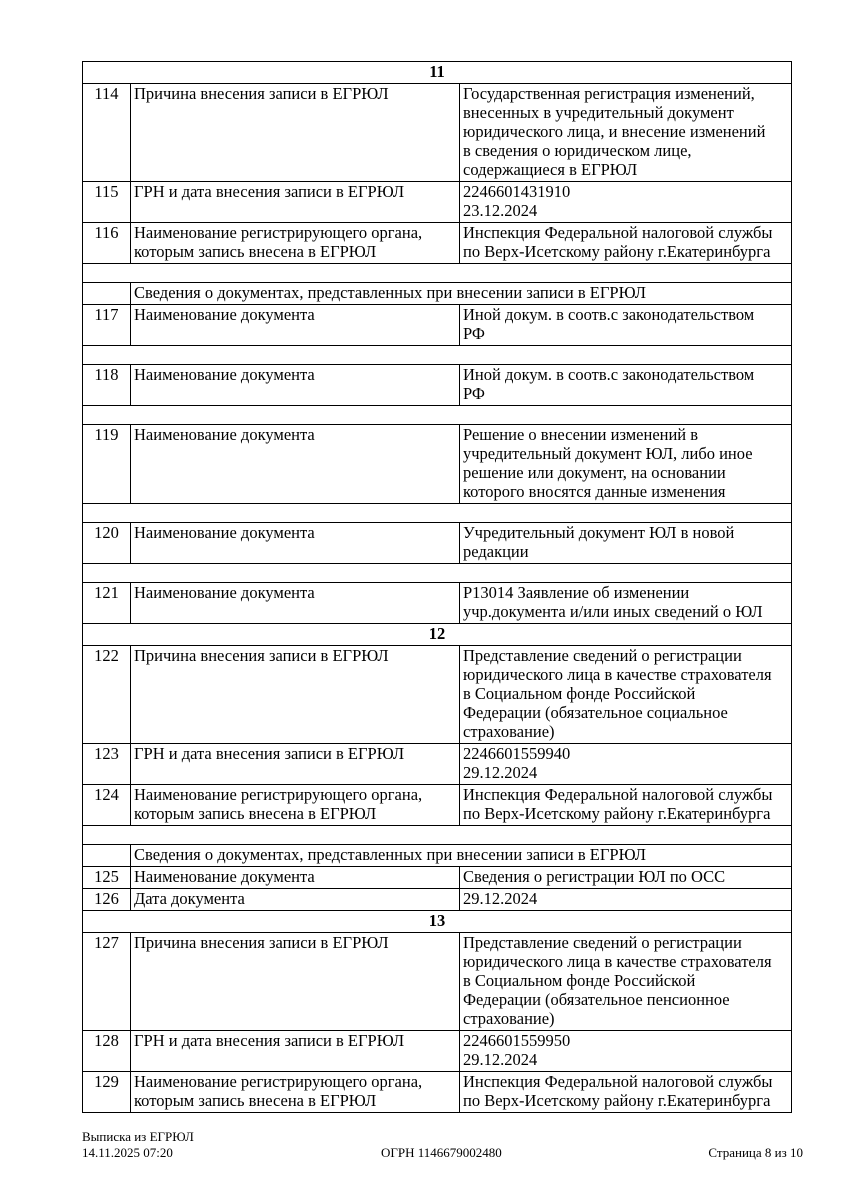 This screenshot has height=1200, width=848. Describe the element at coordinates (625, 764) in the screenshot. I see `record-attribute-value: 2246601559940 29.12.2024` at that location.